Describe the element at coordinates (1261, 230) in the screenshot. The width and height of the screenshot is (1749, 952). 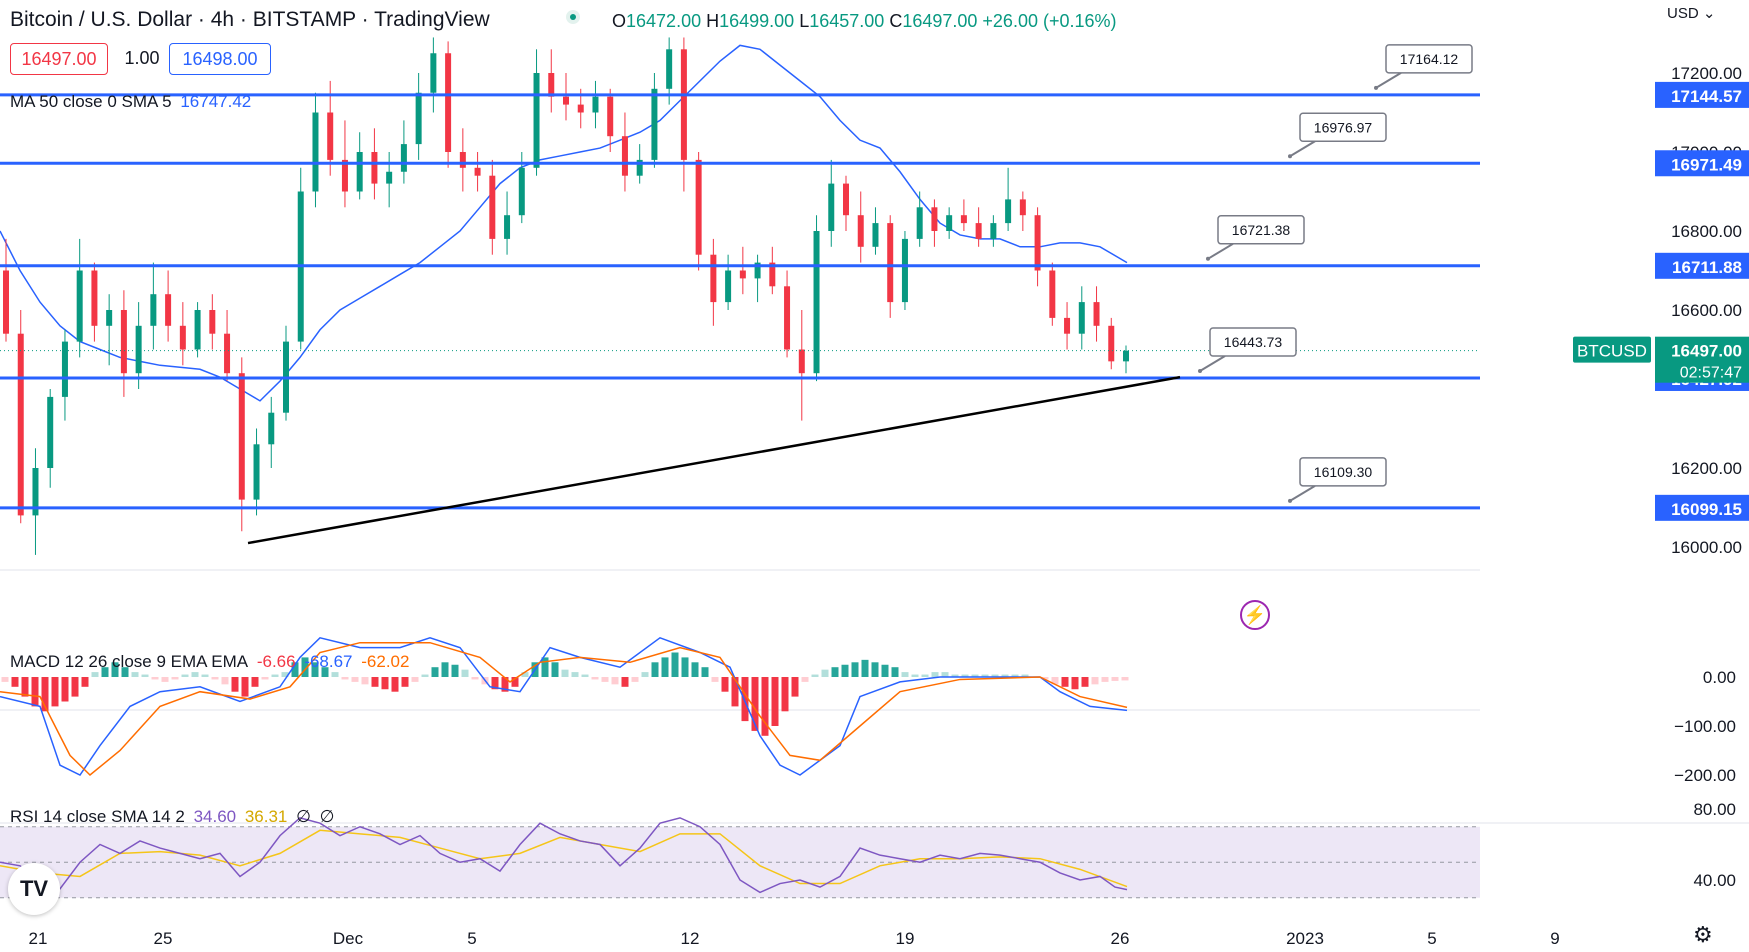
I see `callout-label: 16721.38` at that location.